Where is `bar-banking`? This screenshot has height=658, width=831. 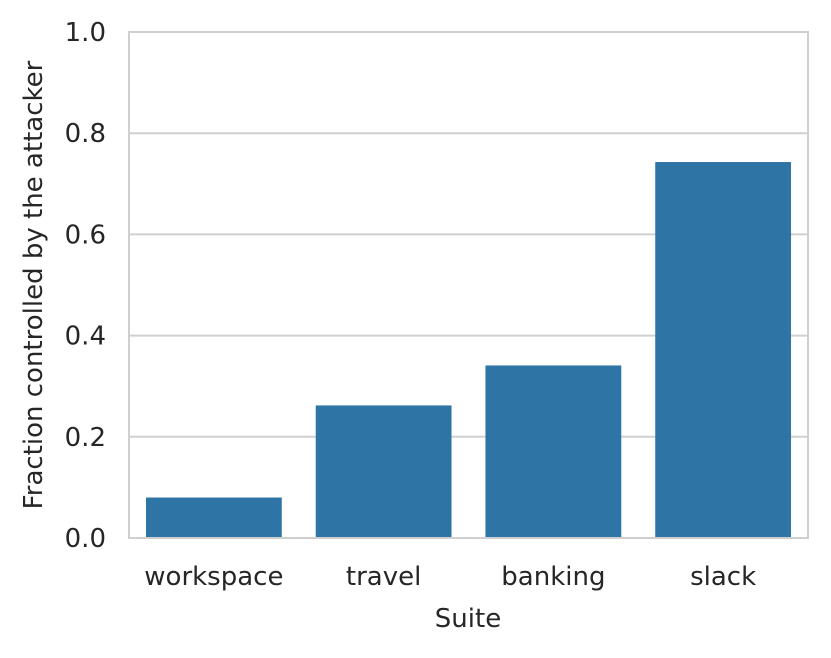 bar-banking is located at coordinates (553, 451).